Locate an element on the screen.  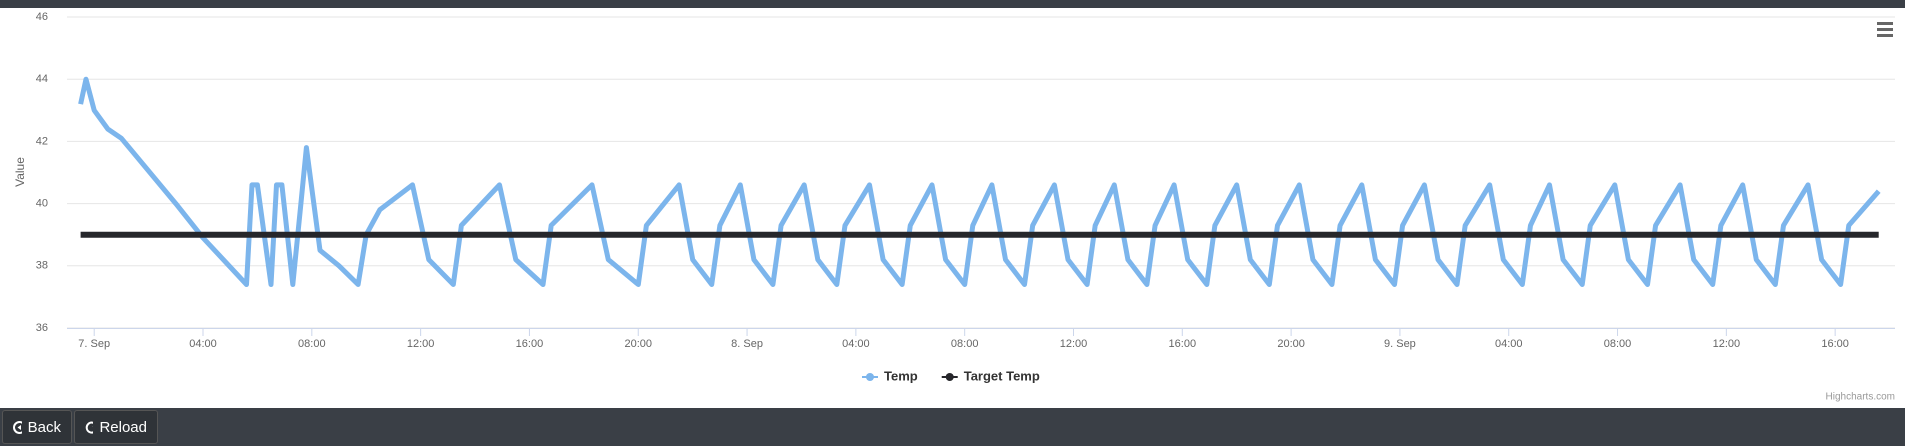
reload-button: Reload is located at coordinates (116, 427).